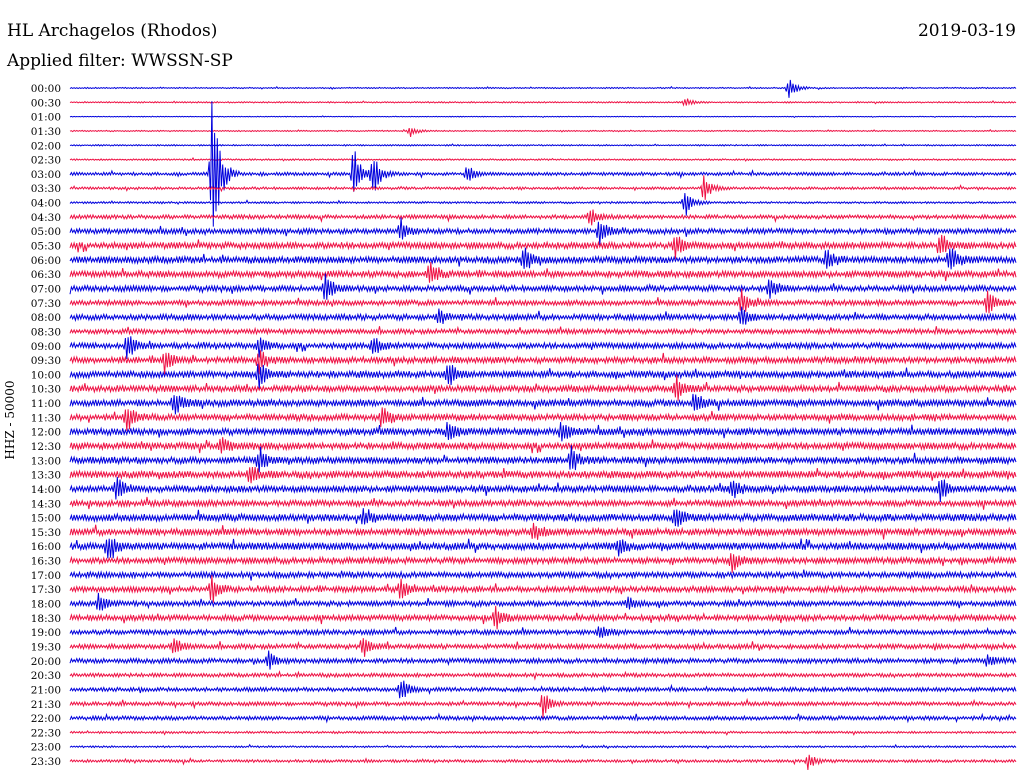 The width and height of the screenshot is (1024, 780). I want to click on time-label-24: 12:00, so click(46, 433).